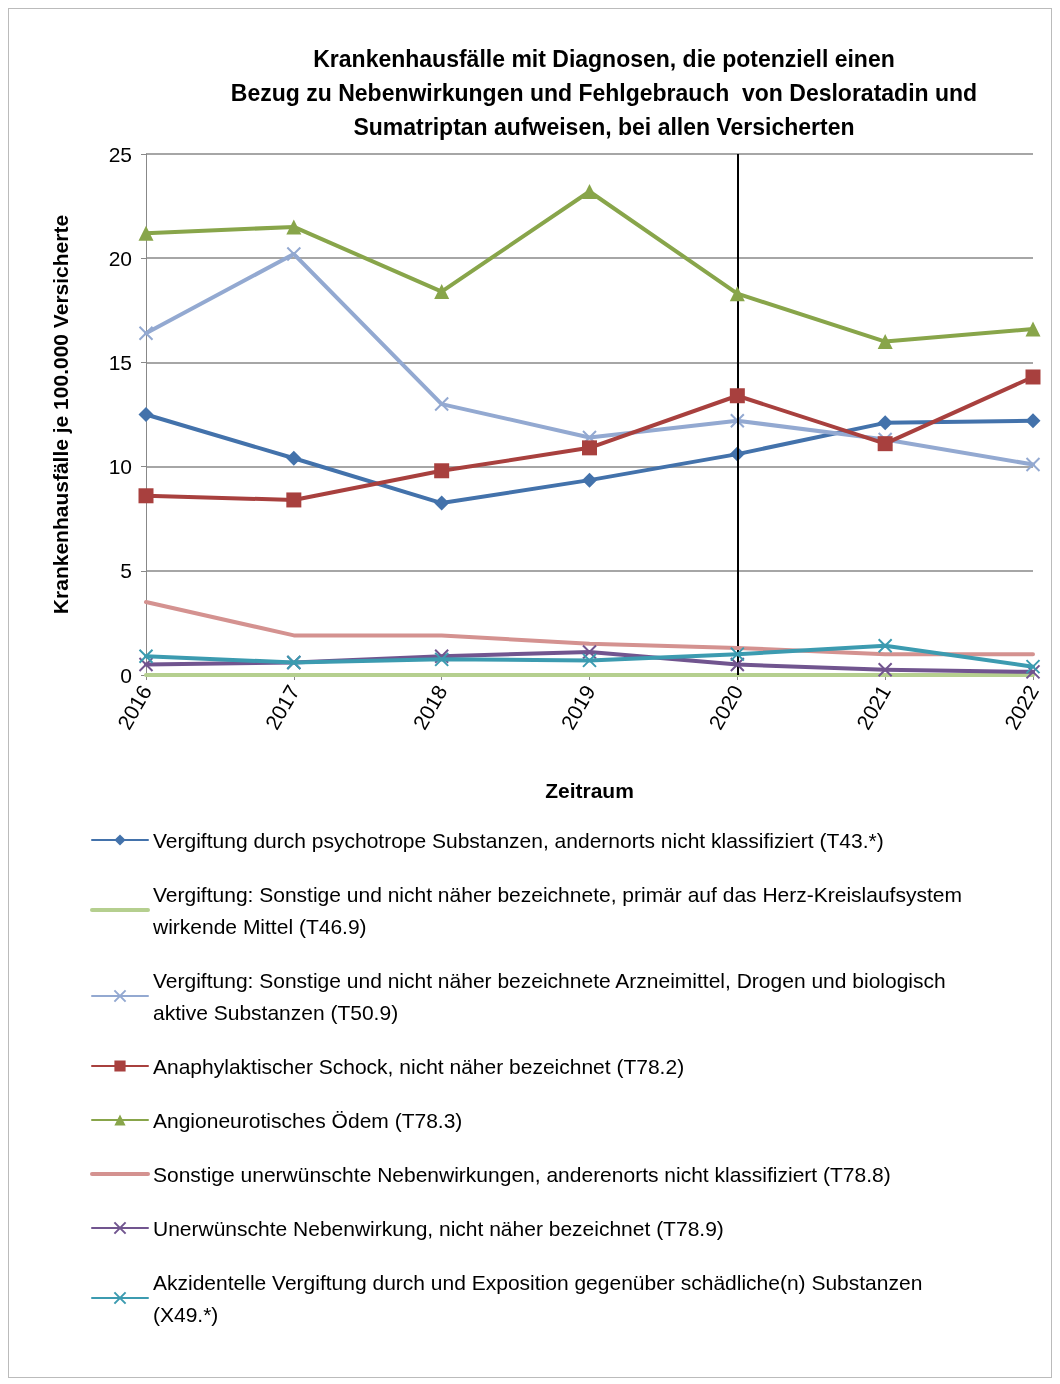  I want to click on y-axis-title: Krankenhausfälle je 100.000 Versicherte, so click(60, 414).